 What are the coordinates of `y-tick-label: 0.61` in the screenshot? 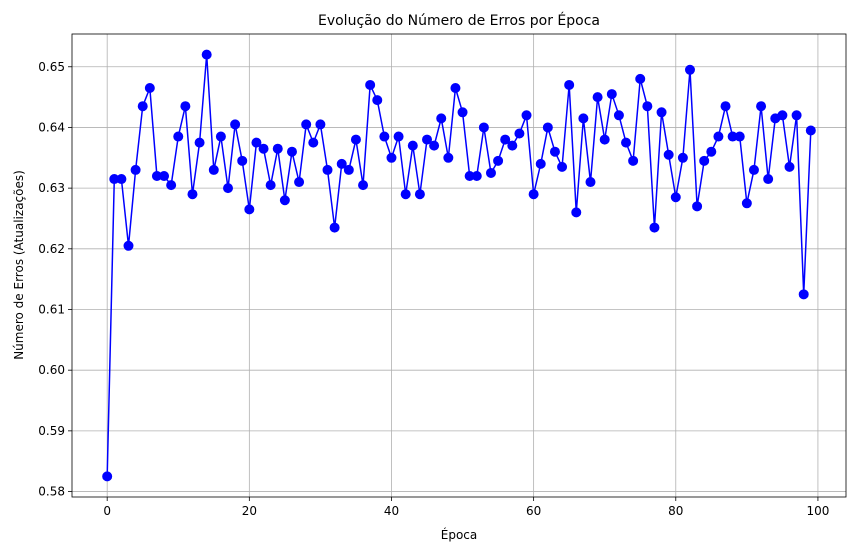 It's located at (51, 309).